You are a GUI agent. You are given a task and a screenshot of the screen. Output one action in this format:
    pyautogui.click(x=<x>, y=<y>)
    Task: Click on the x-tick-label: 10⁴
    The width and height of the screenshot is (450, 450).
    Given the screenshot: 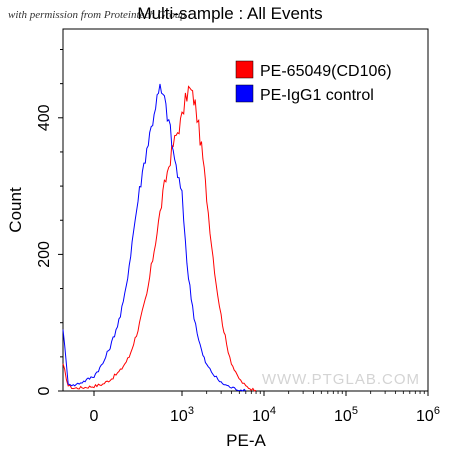 What is the action you would take?
    pyautogui.click(x=264, y=415)
    